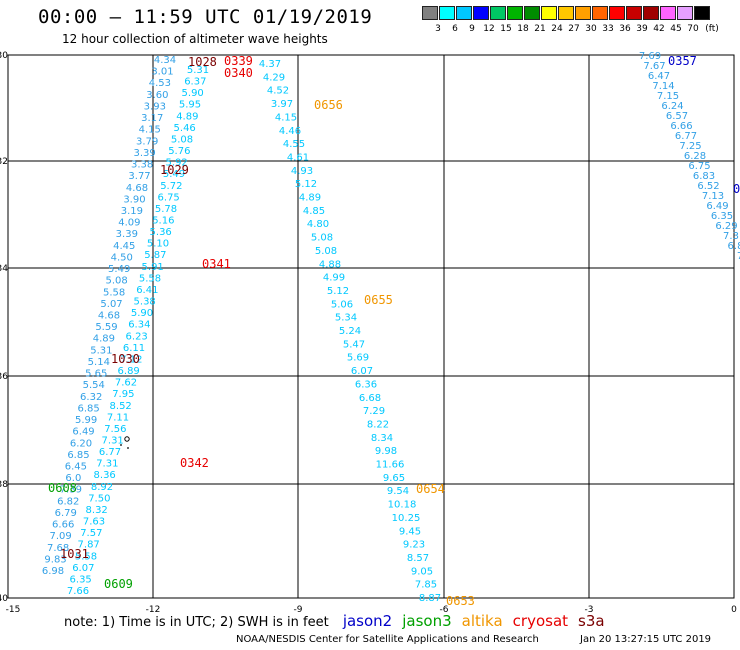 The height and width of the screenshot is (650, 740). Describe the element at coordinates (298, 610) in the screenshot. I see `x-tick-label: -9` at that location.